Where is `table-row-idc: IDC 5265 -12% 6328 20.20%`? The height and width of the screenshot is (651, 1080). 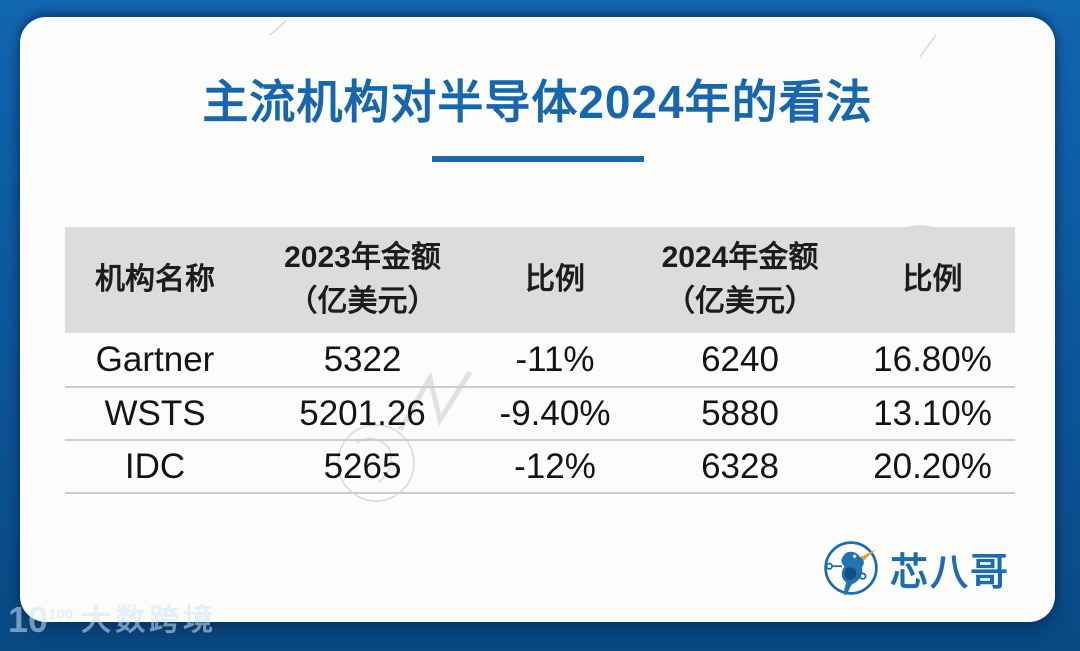
table-row-idc: IDC 5265 -12% 6328 20.20% is located at coordinates (540, 465).